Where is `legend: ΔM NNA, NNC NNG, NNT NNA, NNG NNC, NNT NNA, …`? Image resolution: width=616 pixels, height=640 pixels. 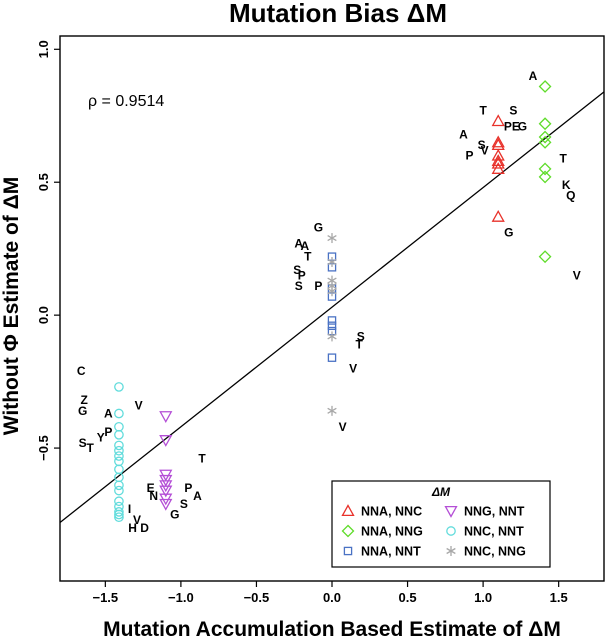 legend: ΔM NNA, NNC NNG, NNT NNA, NNG NNC, NNT NNA, … is located at coordinates (441, 524).